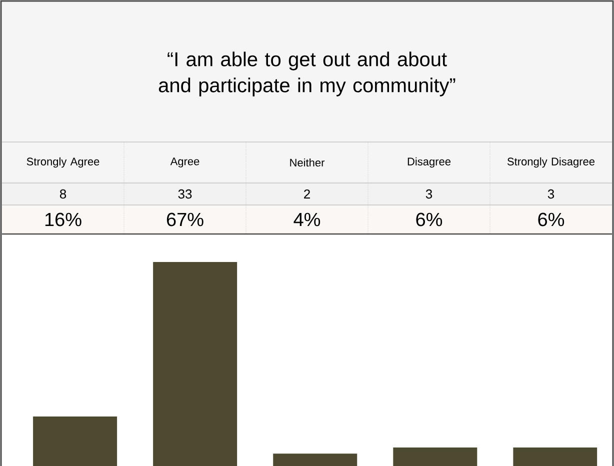 The height and width of the screenshot is (466, 614). I want to click on x-tick-label: Disagree, so click(429, 162).